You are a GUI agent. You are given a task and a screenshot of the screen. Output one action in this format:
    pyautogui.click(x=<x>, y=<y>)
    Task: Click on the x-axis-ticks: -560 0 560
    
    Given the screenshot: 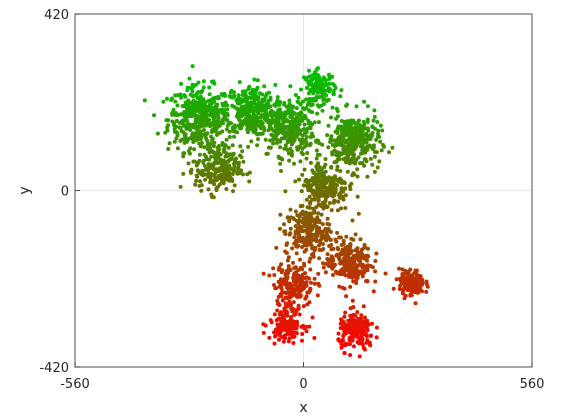 What is the action you would take?
    pyautogui.click(x=302, y=377)
    